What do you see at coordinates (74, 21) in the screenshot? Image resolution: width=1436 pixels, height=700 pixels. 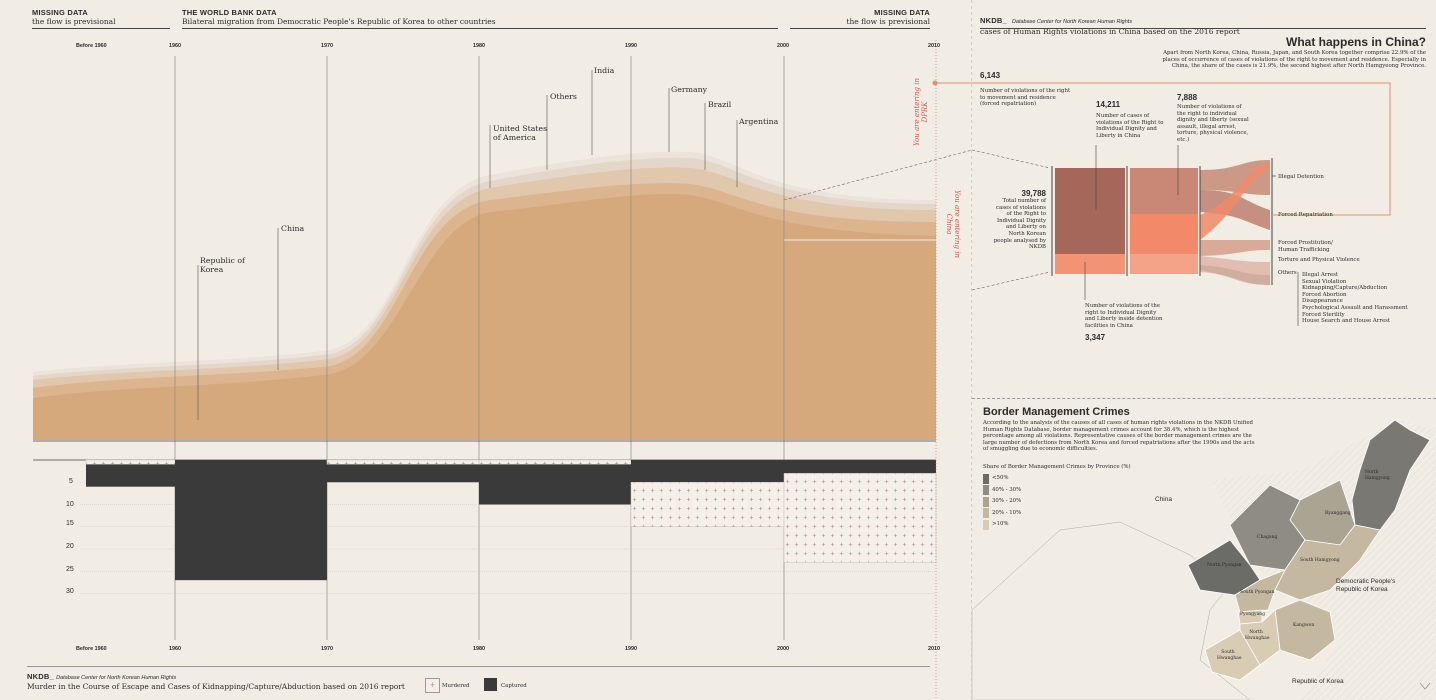 I see `header-missing-left-subtitle: the flow is previsional` at bounding box center [74, 21].